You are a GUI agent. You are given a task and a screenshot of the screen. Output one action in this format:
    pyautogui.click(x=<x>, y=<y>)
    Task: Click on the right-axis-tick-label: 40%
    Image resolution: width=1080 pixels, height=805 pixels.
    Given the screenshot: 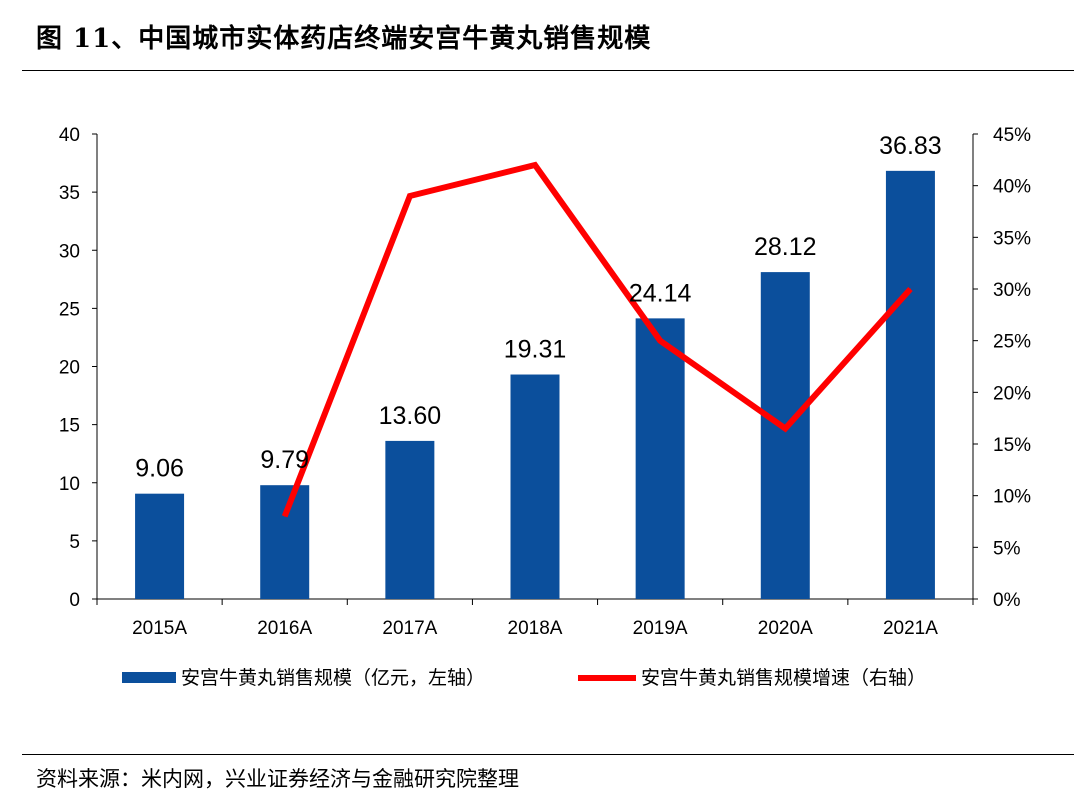 What is the action you would take?
    pyautogui.click(x=1012, y=187)
    